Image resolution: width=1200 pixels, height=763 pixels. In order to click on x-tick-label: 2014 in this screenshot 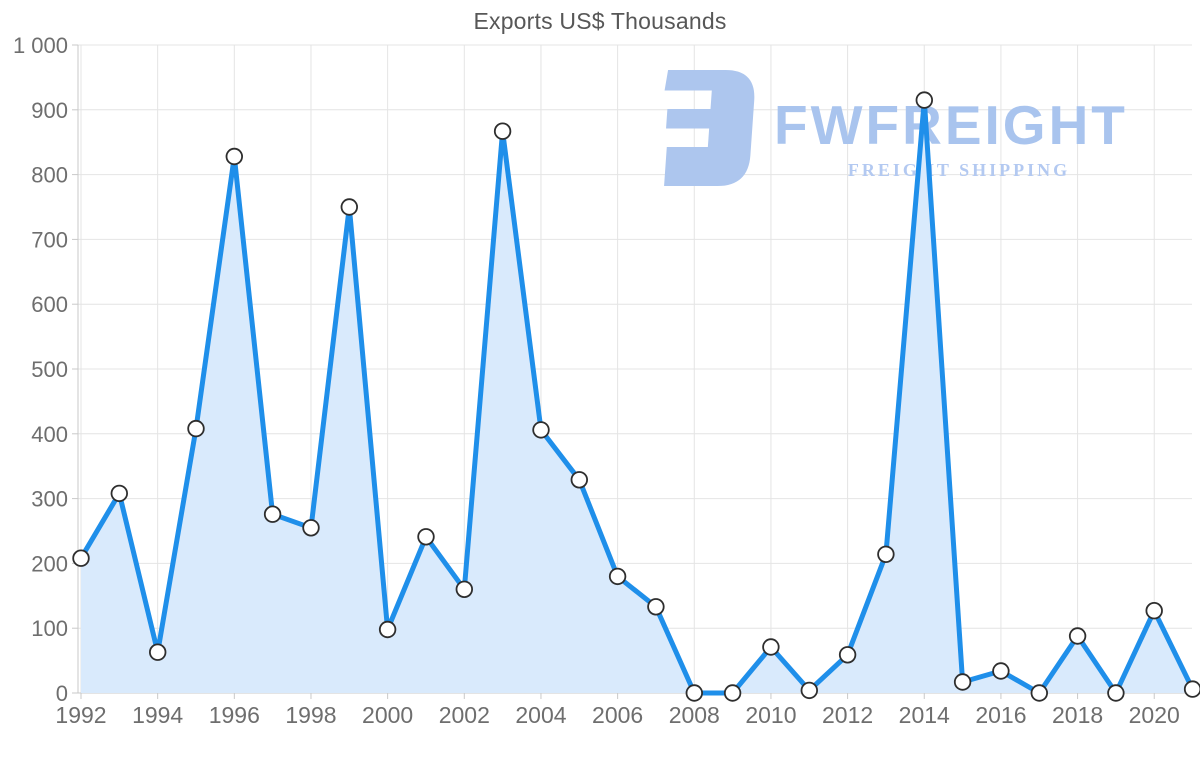, I will do `click(924, 715)`.